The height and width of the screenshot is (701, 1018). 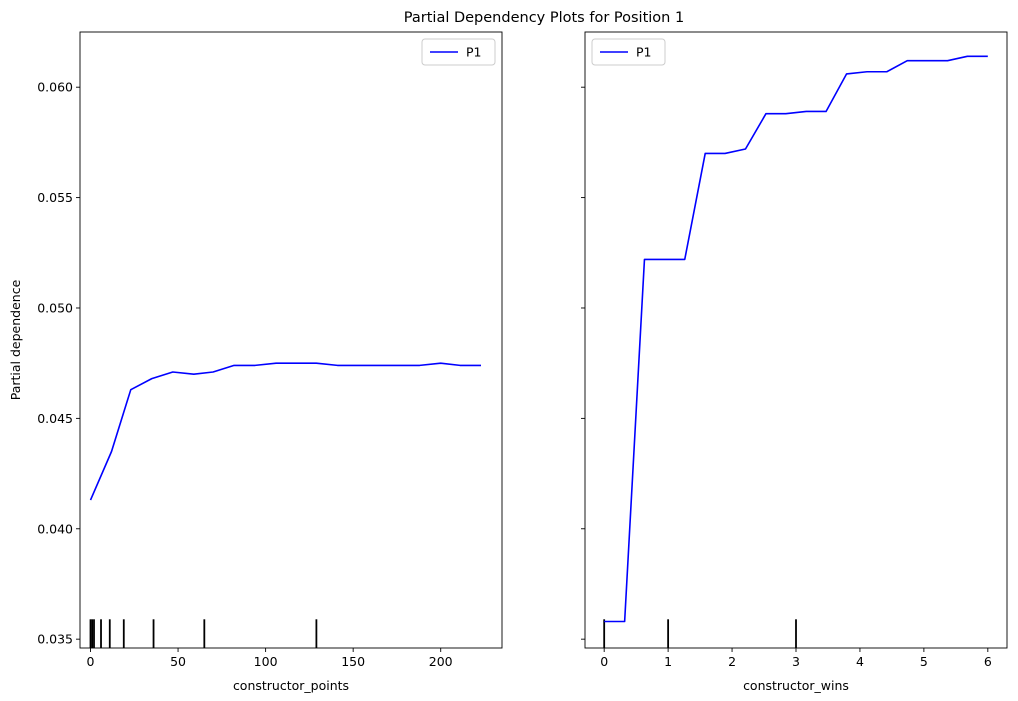 I want to click on x-tick-label: 50, so click(x=178, y=661).